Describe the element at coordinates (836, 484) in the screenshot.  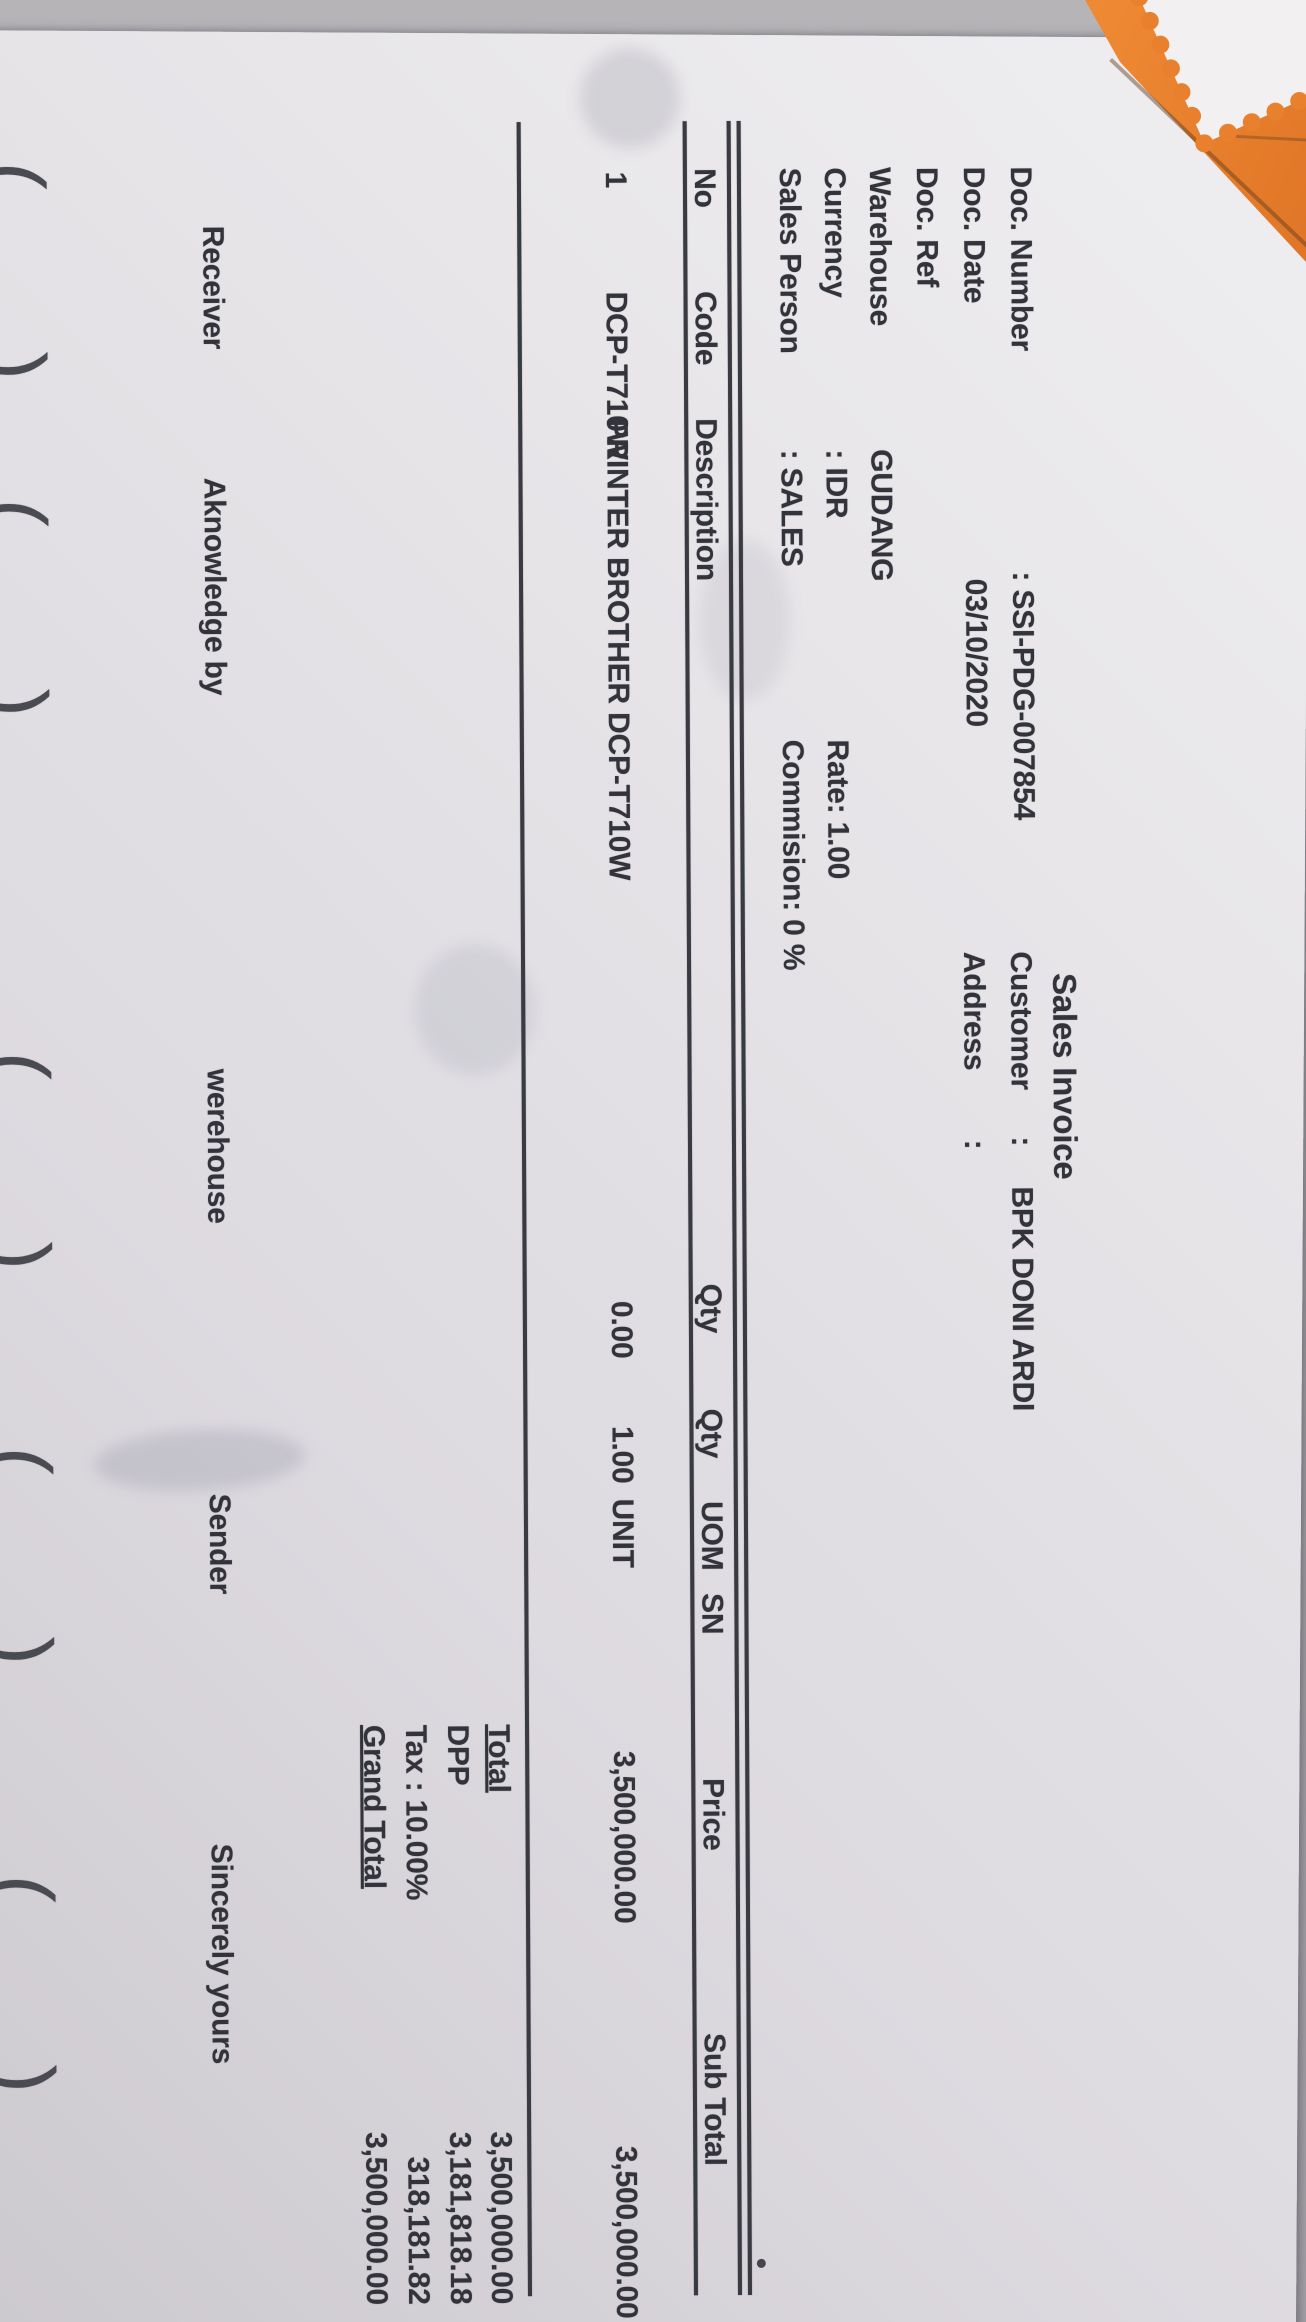
I see `currency-value: : IDR` at that location.